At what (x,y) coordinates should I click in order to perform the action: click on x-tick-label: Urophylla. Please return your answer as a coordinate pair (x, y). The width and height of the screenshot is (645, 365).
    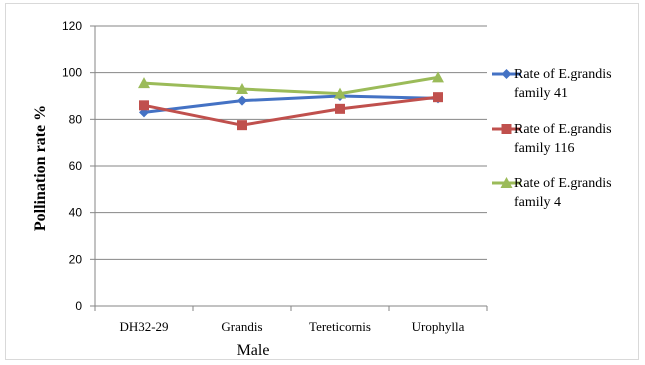
    Looking at the image, I should click on (438, 326).